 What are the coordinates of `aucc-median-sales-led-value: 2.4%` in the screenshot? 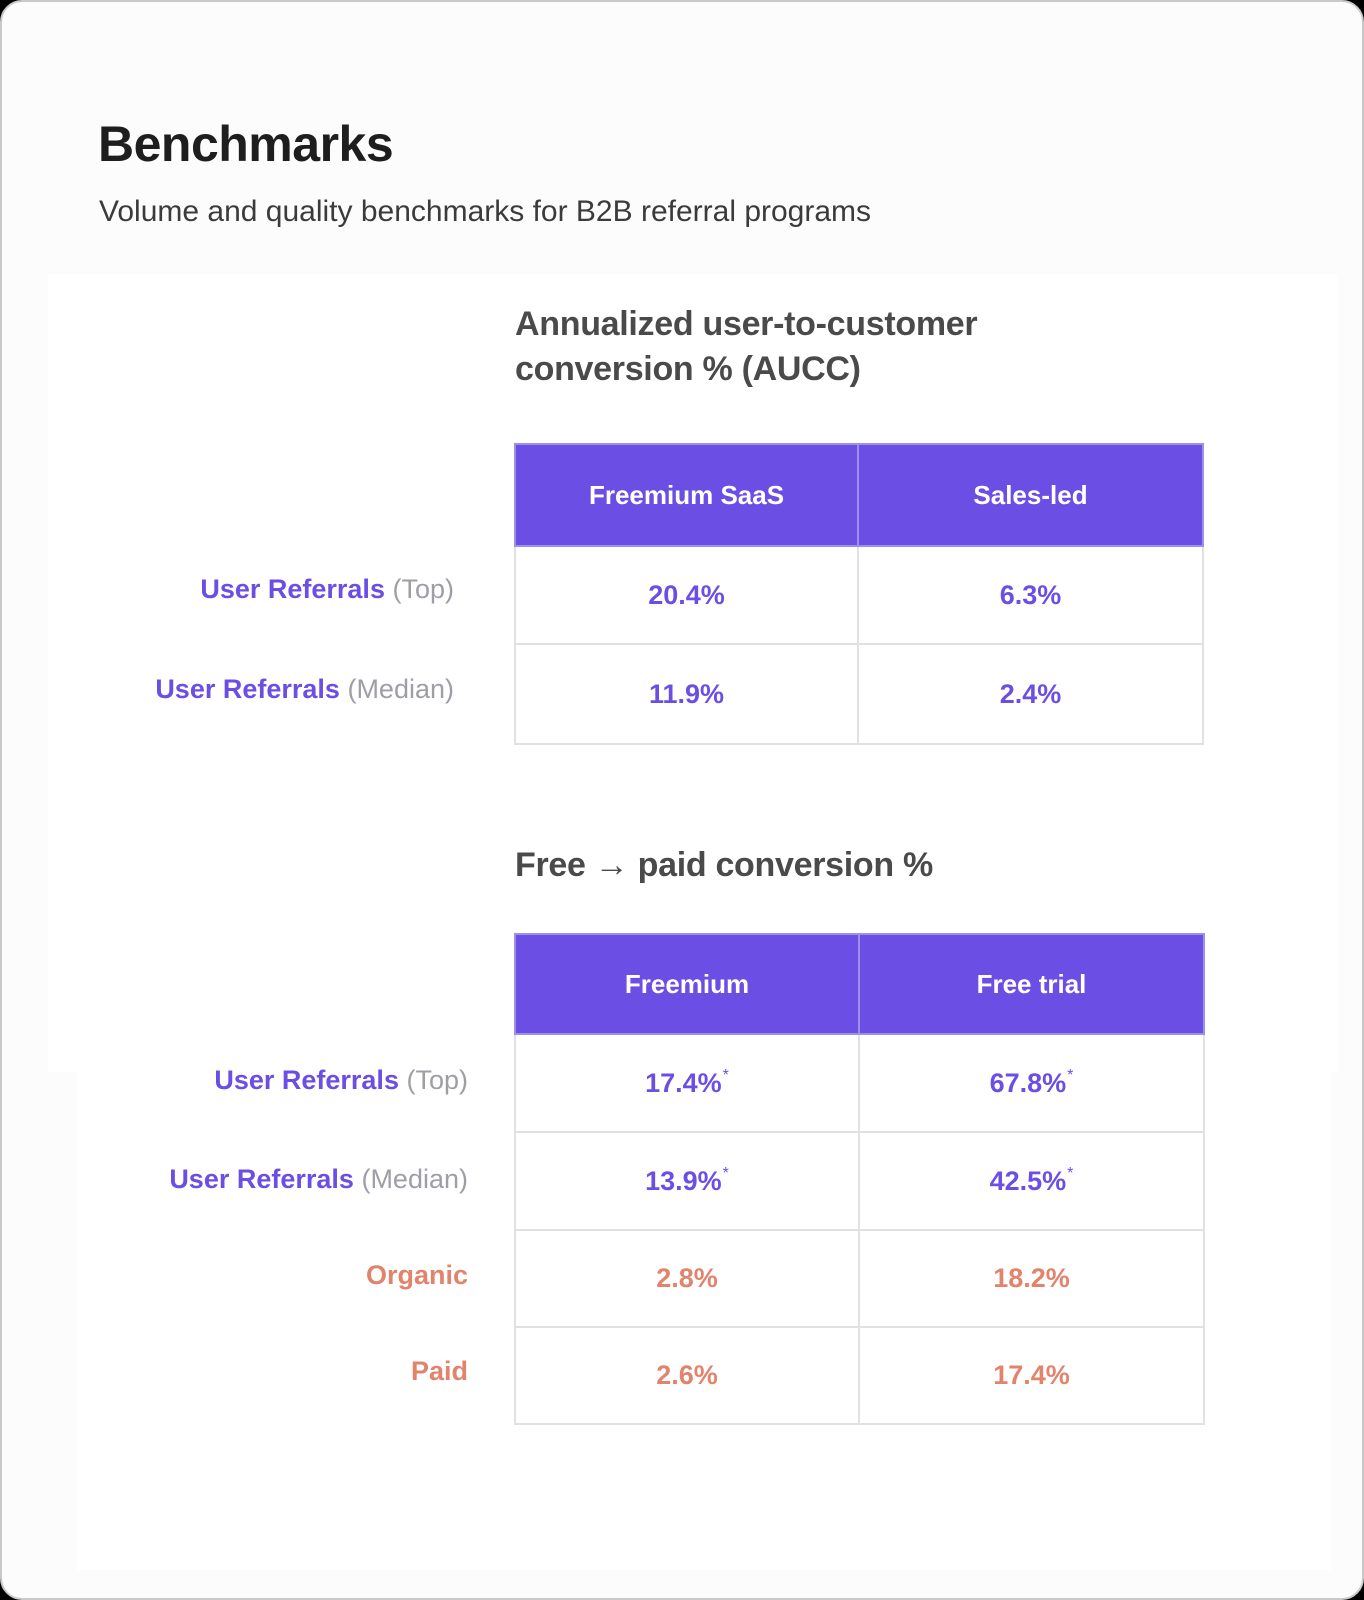 It's located at (1030, 694).